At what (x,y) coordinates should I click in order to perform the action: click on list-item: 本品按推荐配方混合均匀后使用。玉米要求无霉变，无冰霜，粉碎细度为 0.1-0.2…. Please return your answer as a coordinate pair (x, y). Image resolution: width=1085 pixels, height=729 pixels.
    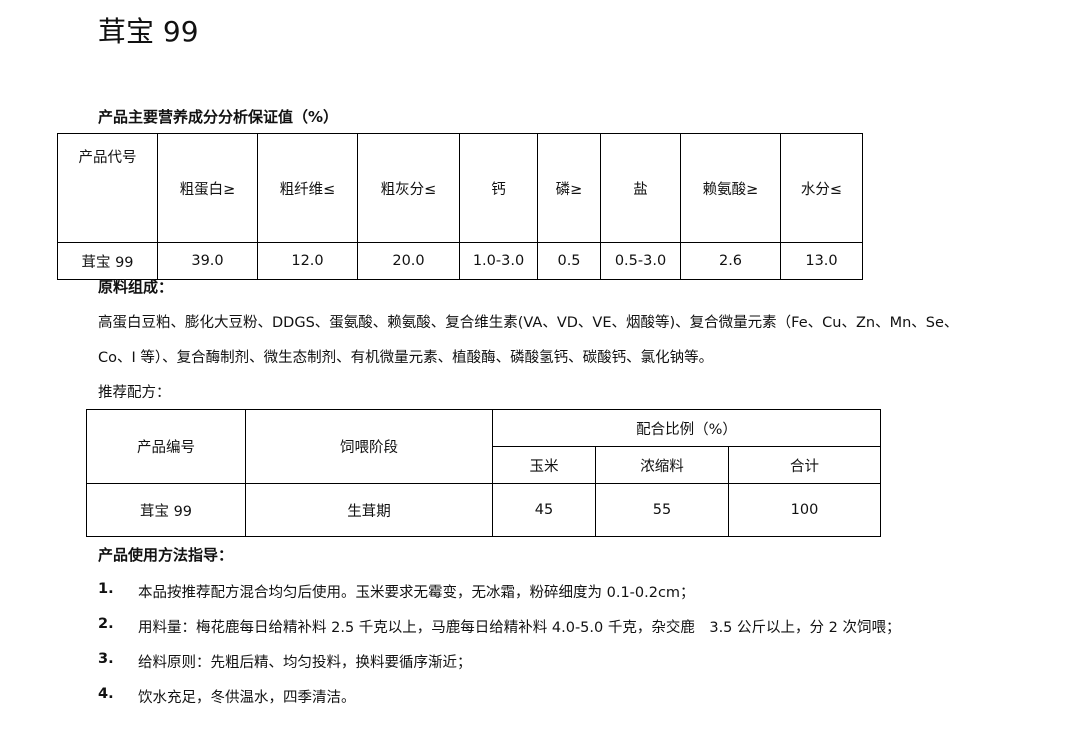
    Looking at the image, I should click on (416, 593).